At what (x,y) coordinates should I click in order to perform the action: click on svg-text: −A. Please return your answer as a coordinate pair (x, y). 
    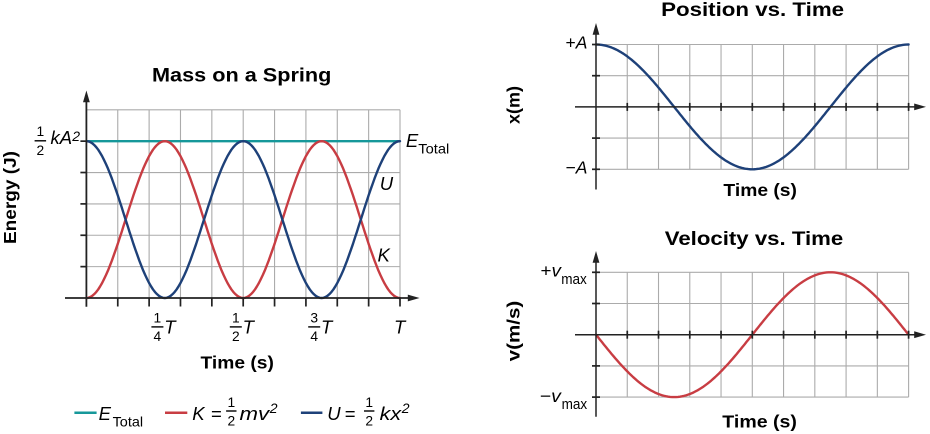
    Looking at the image, I should click on (576, 167).